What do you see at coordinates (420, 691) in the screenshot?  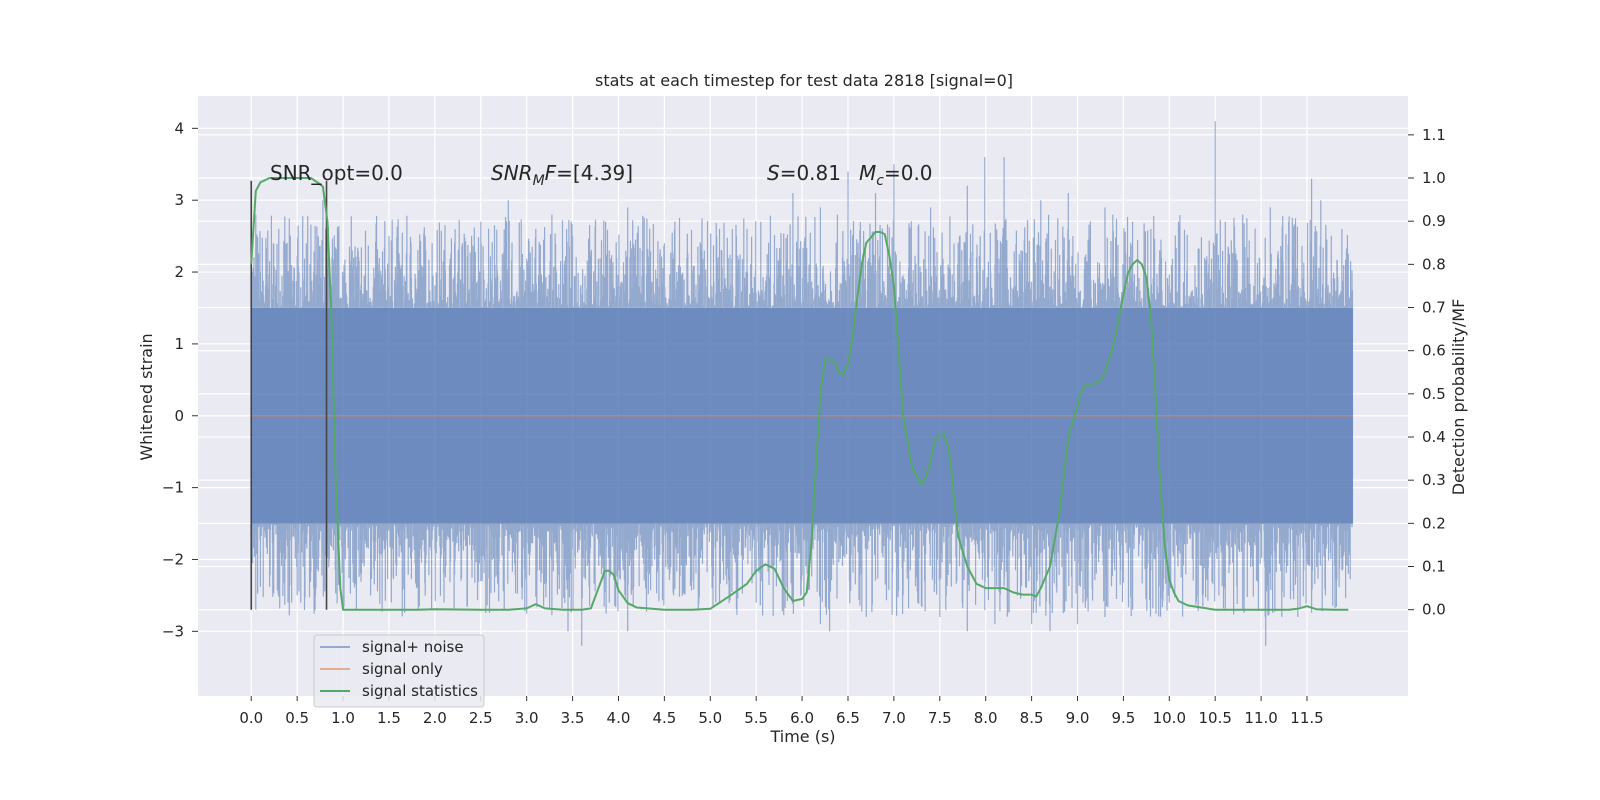 I see `legend-label-signal-statistics: signal statistics` at bounding box center [420, 691].